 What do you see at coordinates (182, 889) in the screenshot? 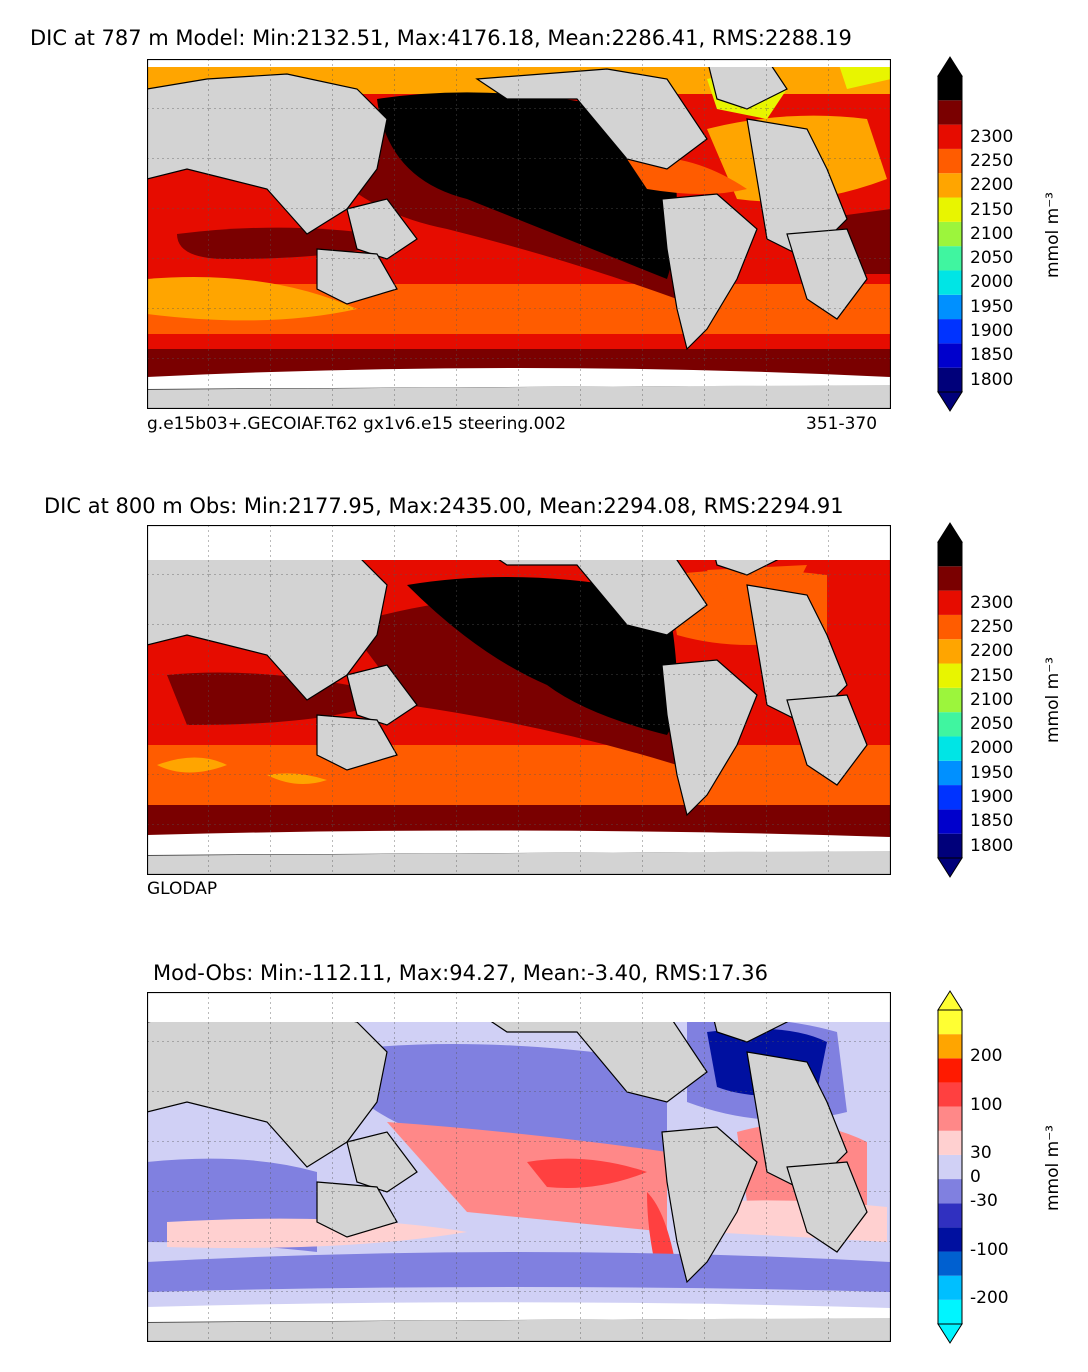
I see `panel-2-caption-left: GLODAP` at bounding box center [182, 889].